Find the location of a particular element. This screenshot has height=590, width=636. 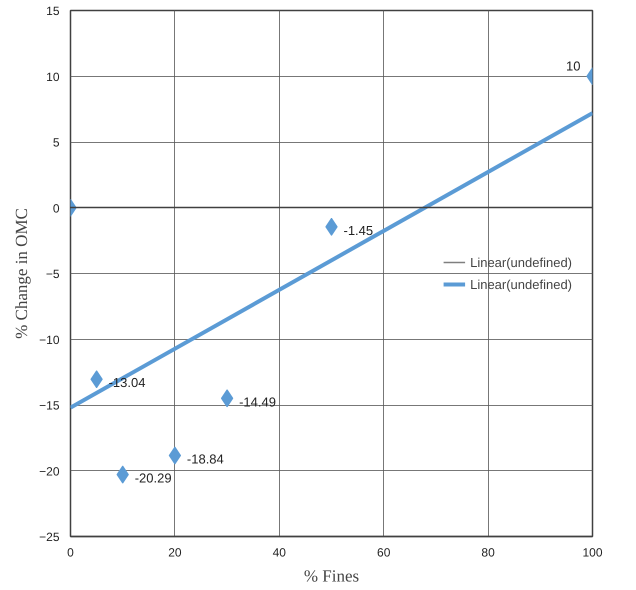

y-tick-label: −10 is located at coordinates (49, 339).